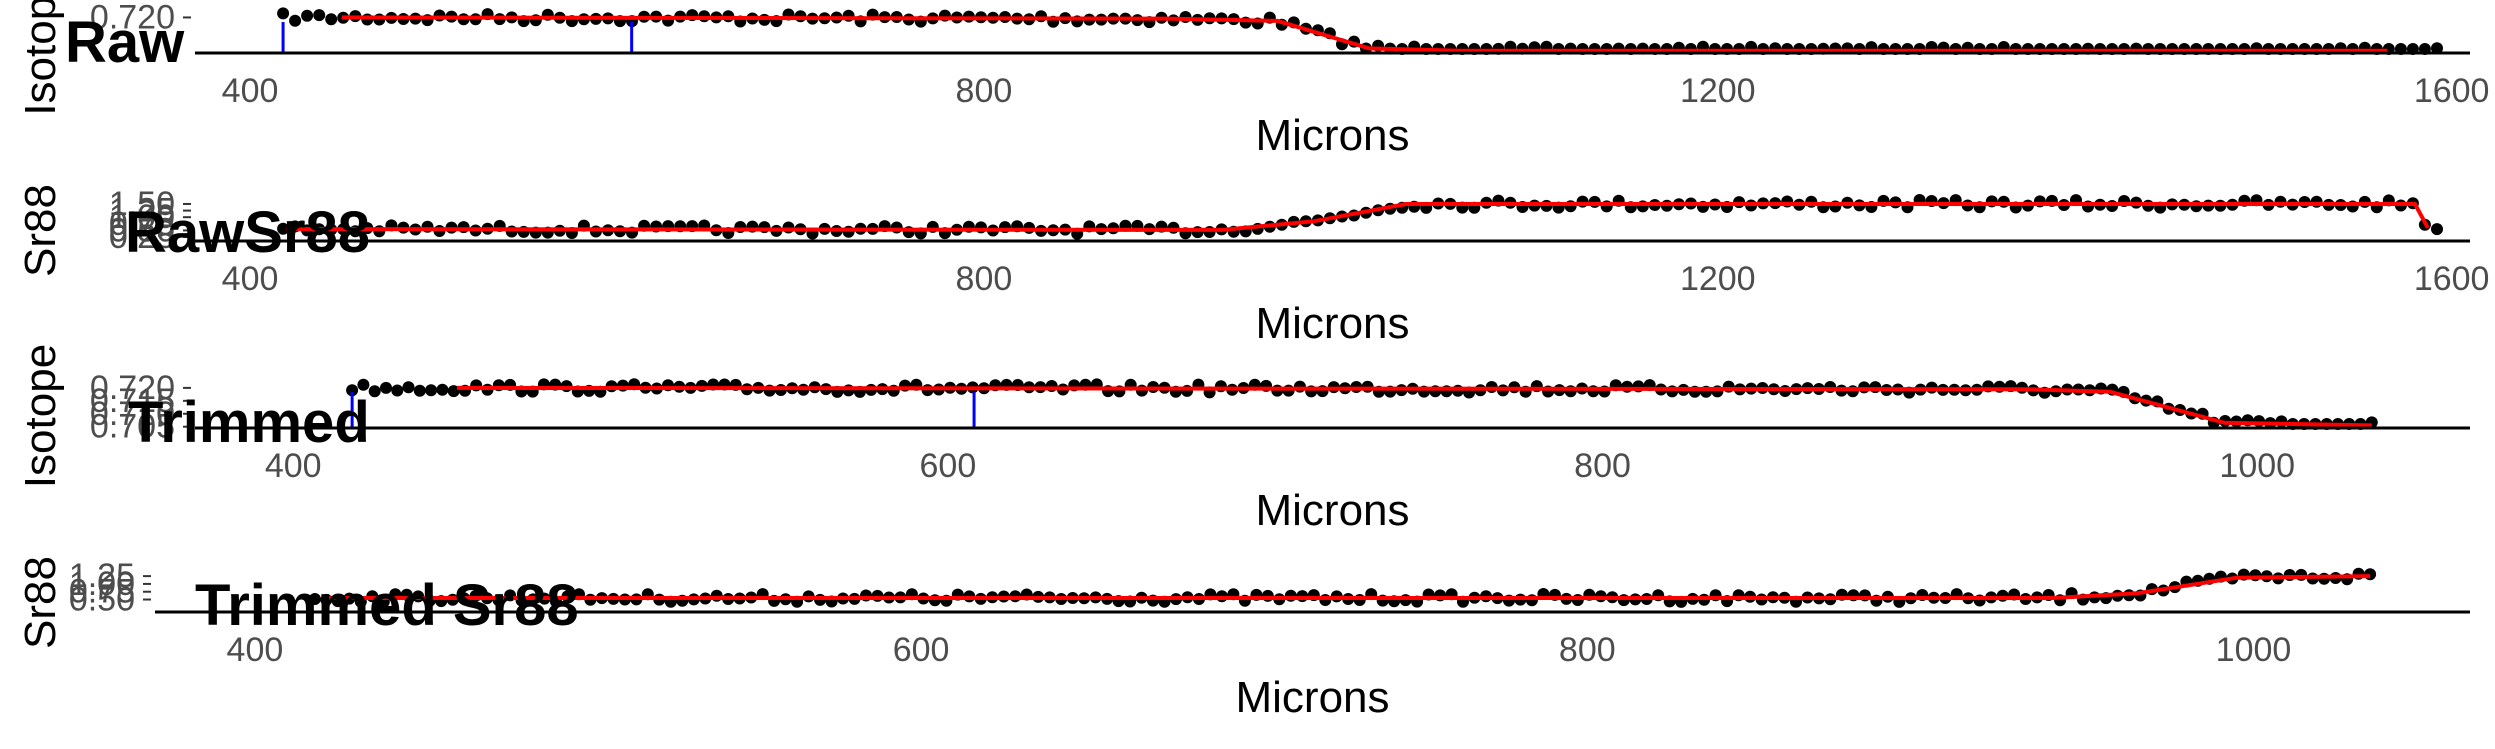 This screenshot has width=2495, height=749. I want to click on panel-title: Trimmed Sr88, so click(387, 605).